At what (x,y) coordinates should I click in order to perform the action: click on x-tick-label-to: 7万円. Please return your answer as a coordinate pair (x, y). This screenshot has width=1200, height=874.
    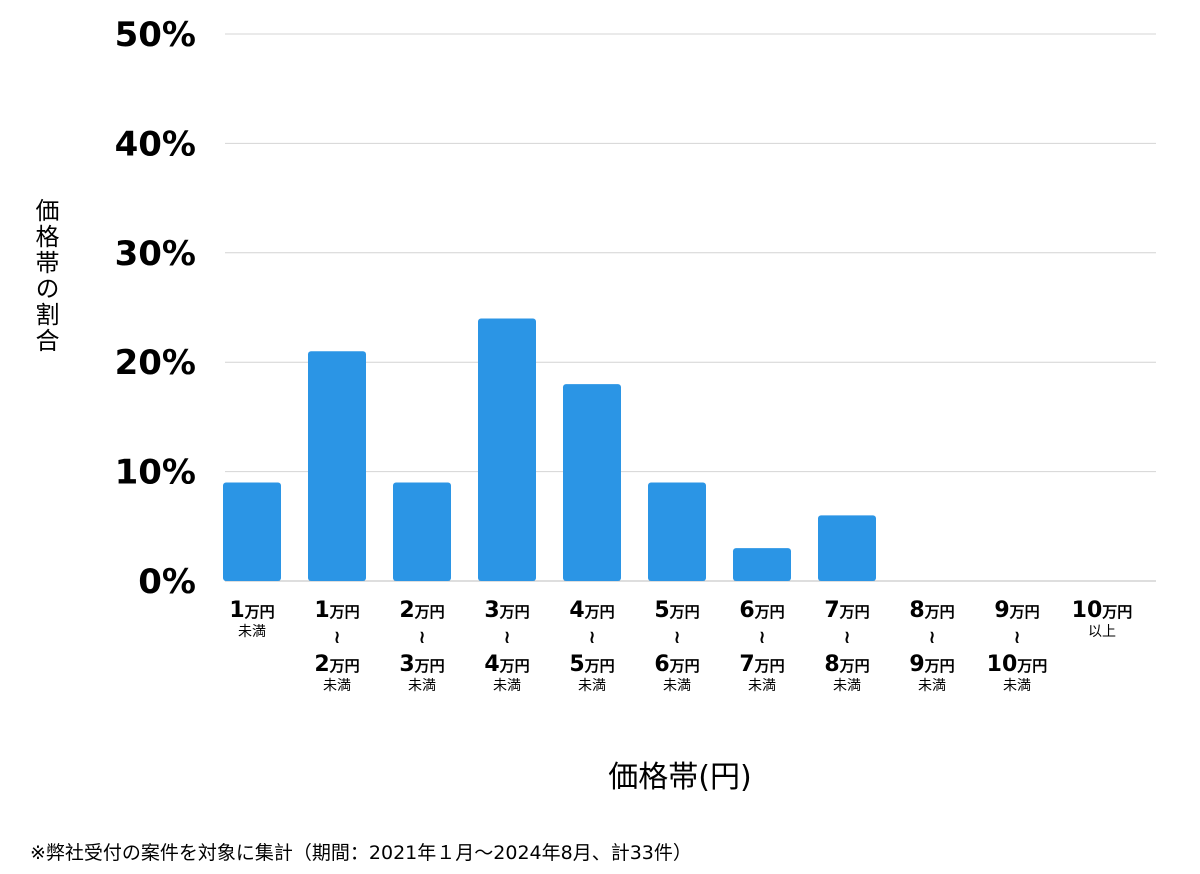
    Looking at the image, I should click on (761, 664).